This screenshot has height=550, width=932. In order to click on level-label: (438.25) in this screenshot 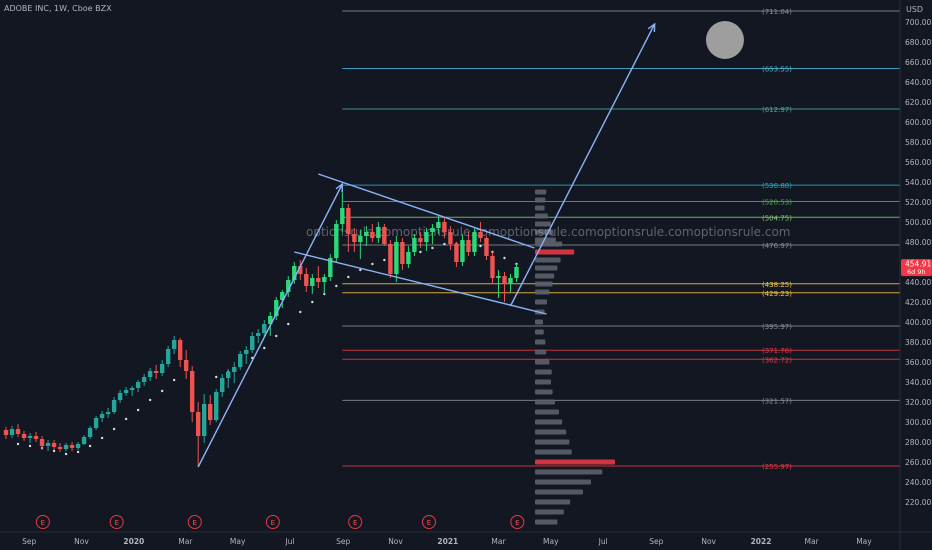, I will do `click(777, 285)`.